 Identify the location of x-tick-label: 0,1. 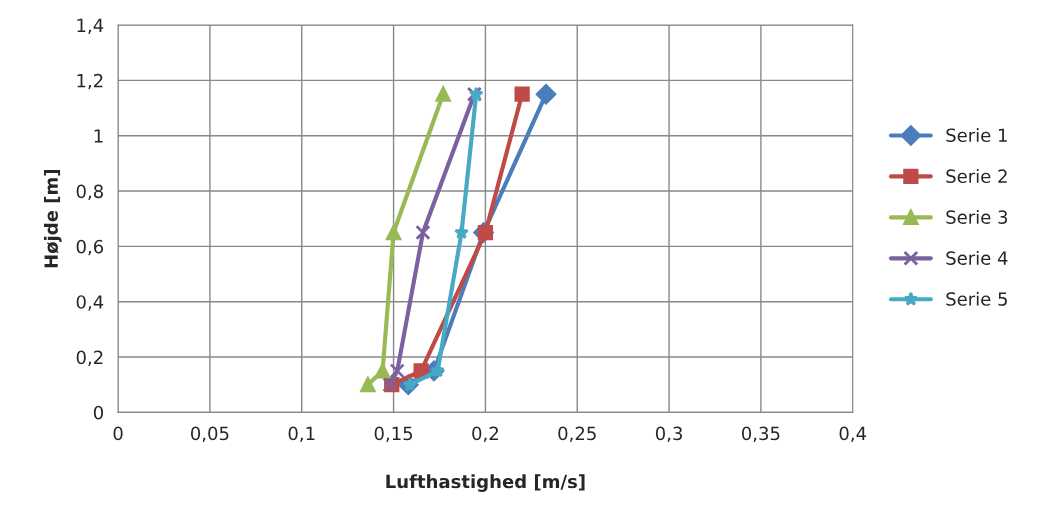
(301, 434).